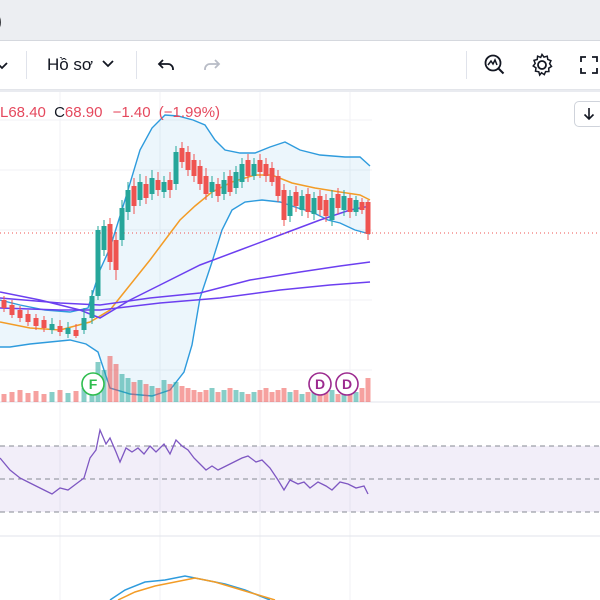  I want to click on rsi-line, so click(184, 461).